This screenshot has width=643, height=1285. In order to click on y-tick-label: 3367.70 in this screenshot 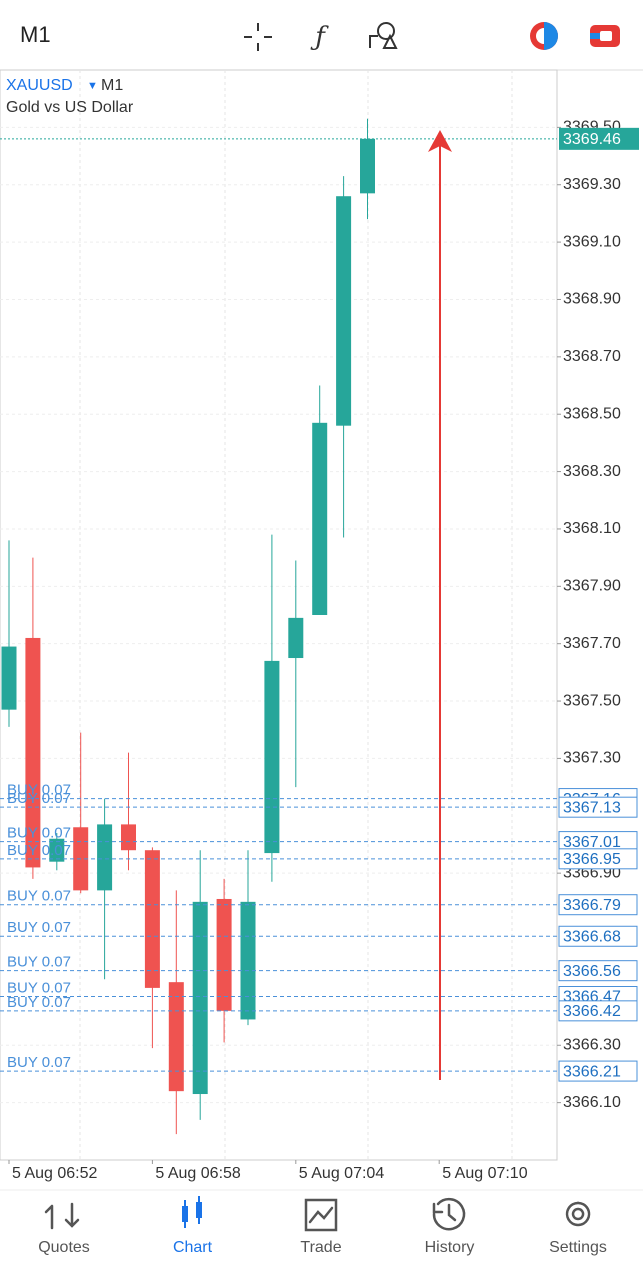, I will do `click(592, 643)`.